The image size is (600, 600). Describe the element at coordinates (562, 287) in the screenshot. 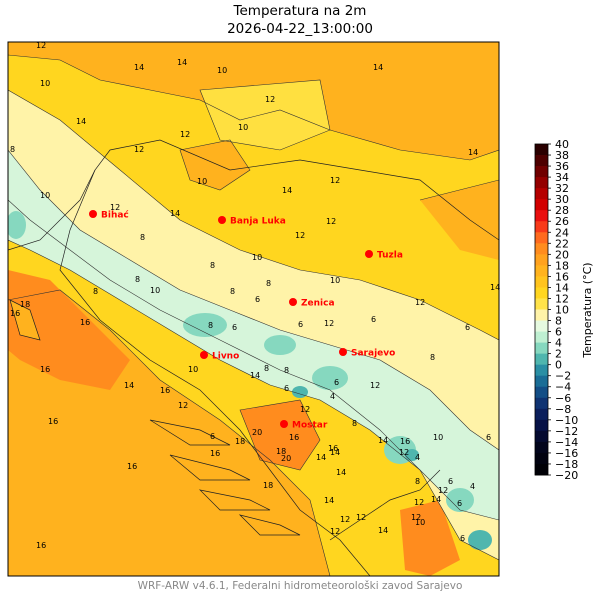

I see `colorbar-tick-label: 14` at that location.